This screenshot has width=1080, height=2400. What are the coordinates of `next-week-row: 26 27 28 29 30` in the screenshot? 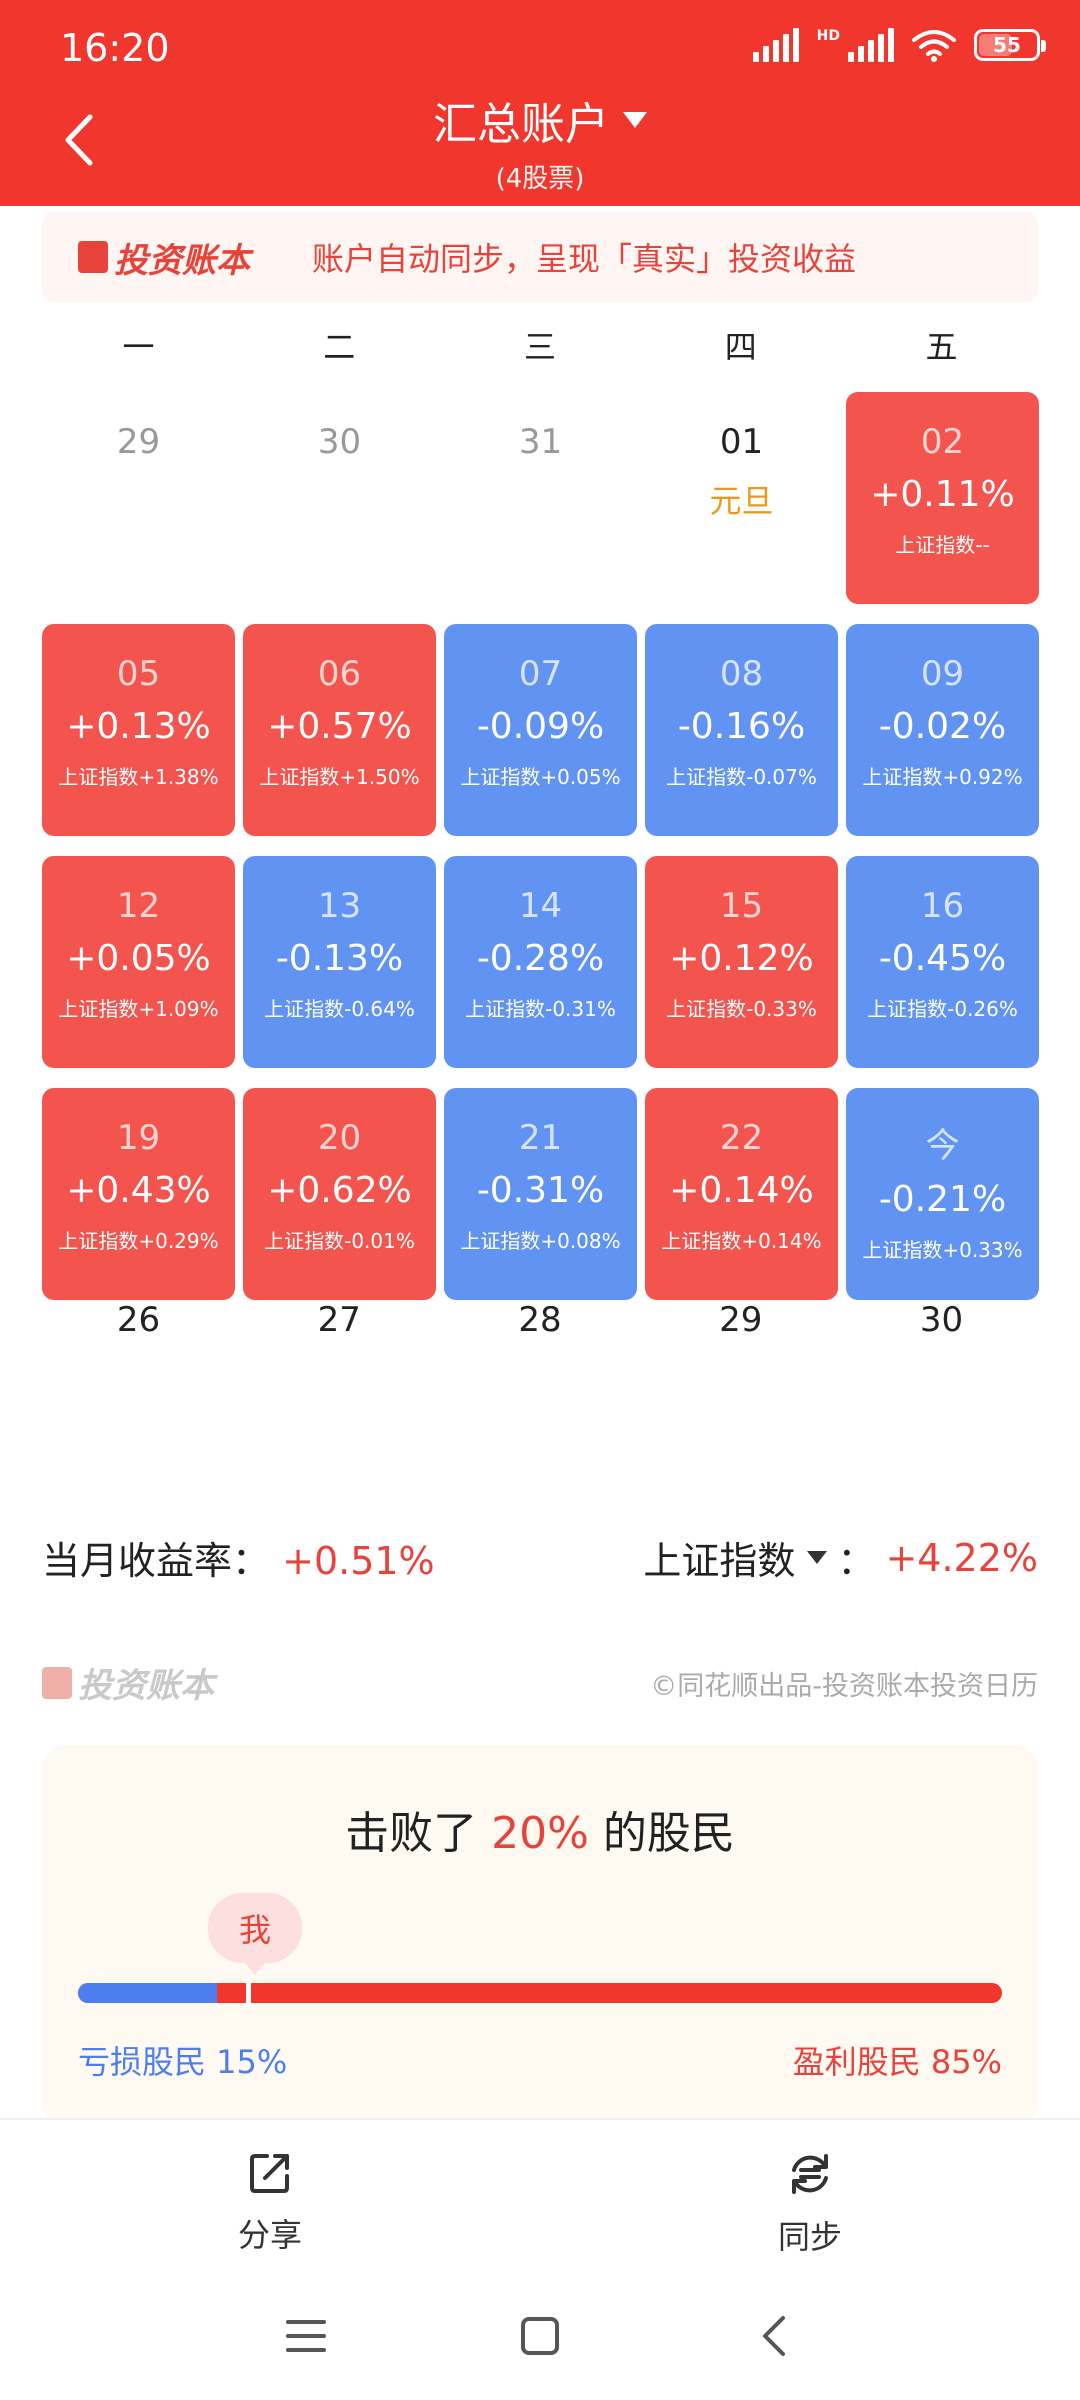 It's located at (540, 1320).